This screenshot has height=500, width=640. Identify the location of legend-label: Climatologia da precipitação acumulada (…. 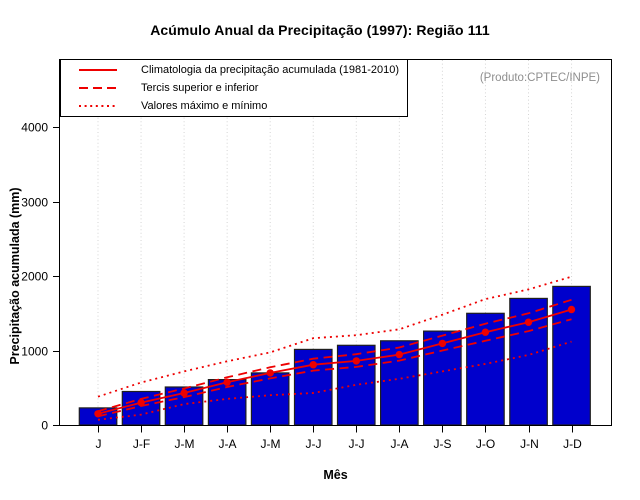
(270, 70).